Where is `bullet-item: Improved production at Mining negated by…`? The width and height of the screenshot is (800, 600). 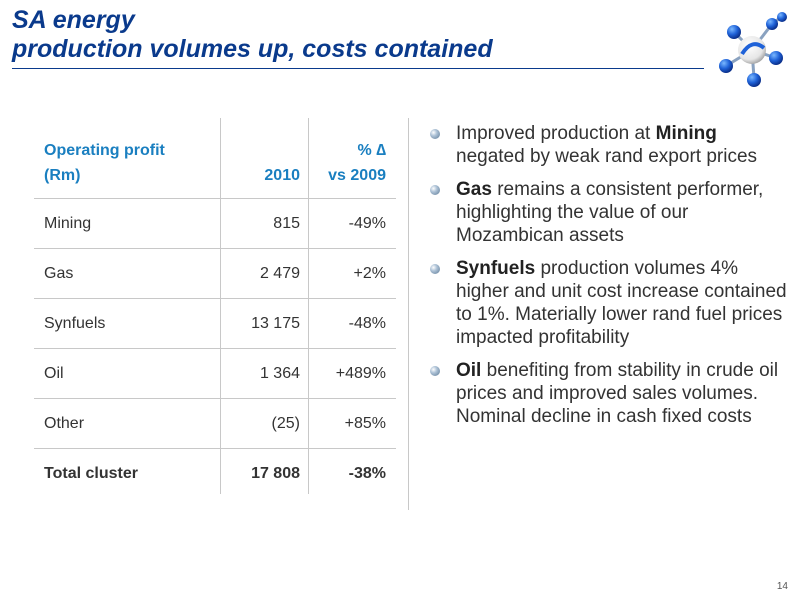 bullet-item: Improved production at Mining negated by… is located at coordinates (610, 145).